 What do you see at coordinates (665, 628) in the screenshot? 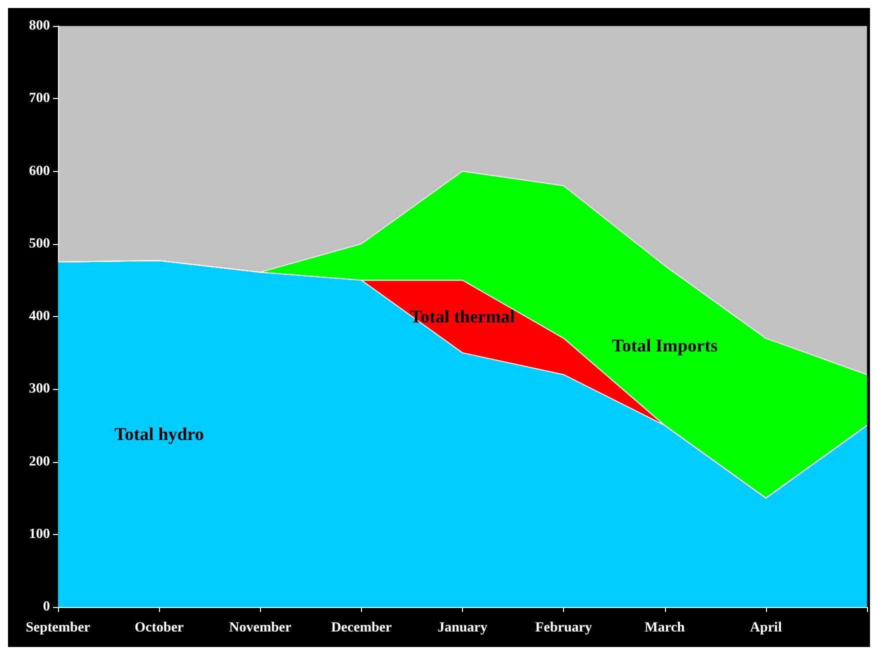
I see `x-tick-label: March` at bounding box center [665, 628].